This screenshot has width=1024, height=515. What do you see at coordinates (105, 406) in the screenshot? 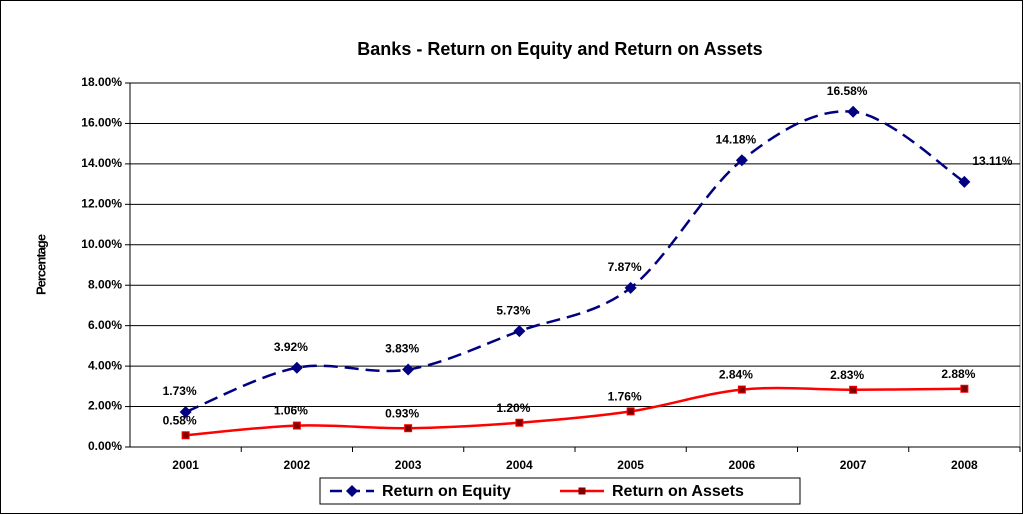
I see `y-tick-label: 2.00%` at bounding box center [105, 406].